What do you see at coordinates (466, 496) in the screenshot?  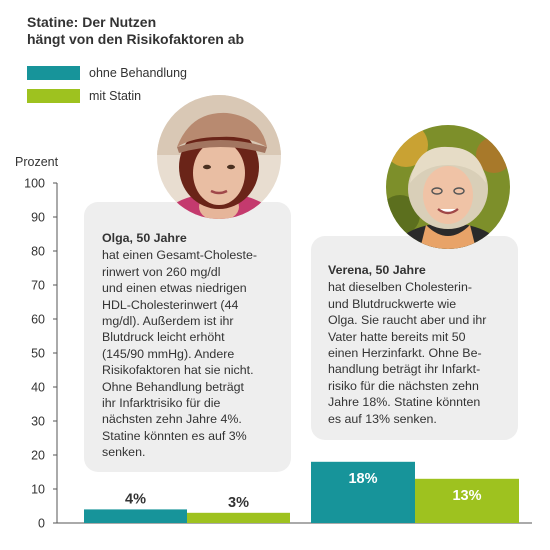 I see `bar-value-label: 13%` at bounding box center [466, 496].